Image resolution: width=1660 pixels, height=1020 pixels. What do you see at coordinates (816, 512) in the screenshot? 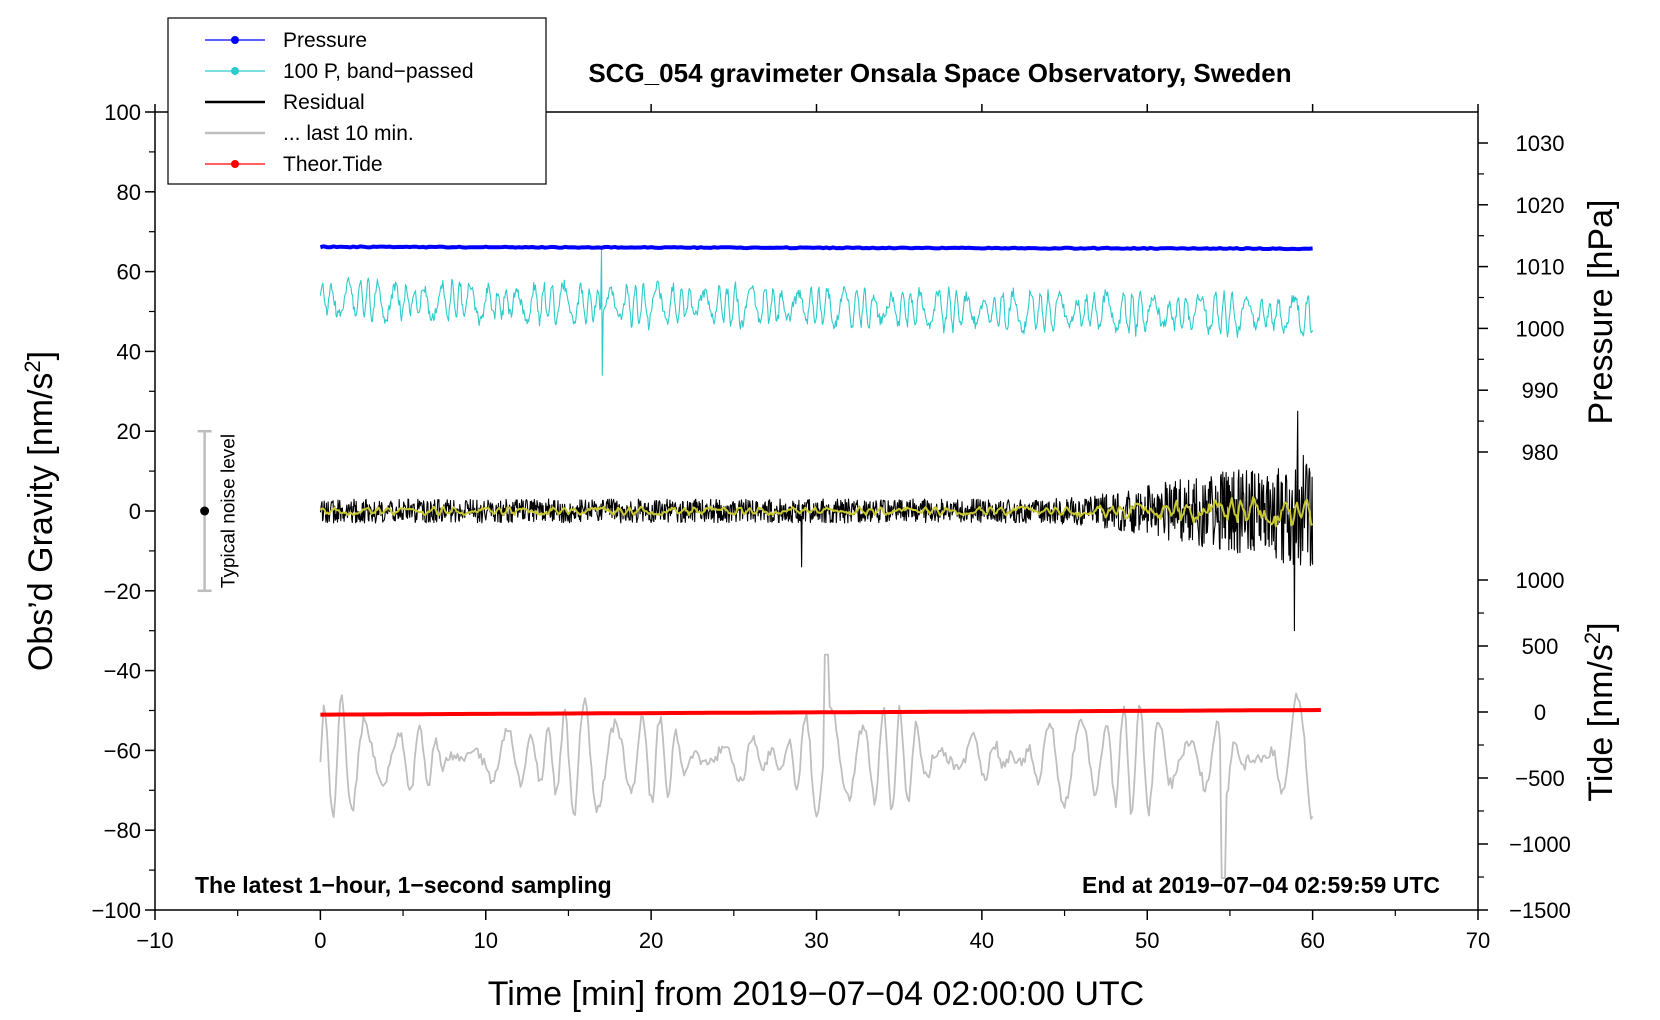
I see `series-residual-smoothed` at bounding box center [816, 512].